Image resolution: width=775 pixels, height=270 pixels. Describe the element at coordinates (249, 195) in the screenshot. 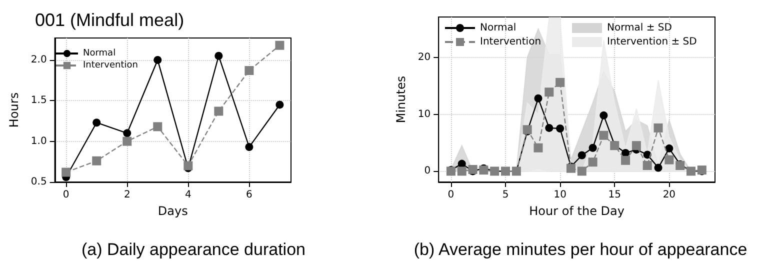

I see `x-tick-label: 6` at that location.